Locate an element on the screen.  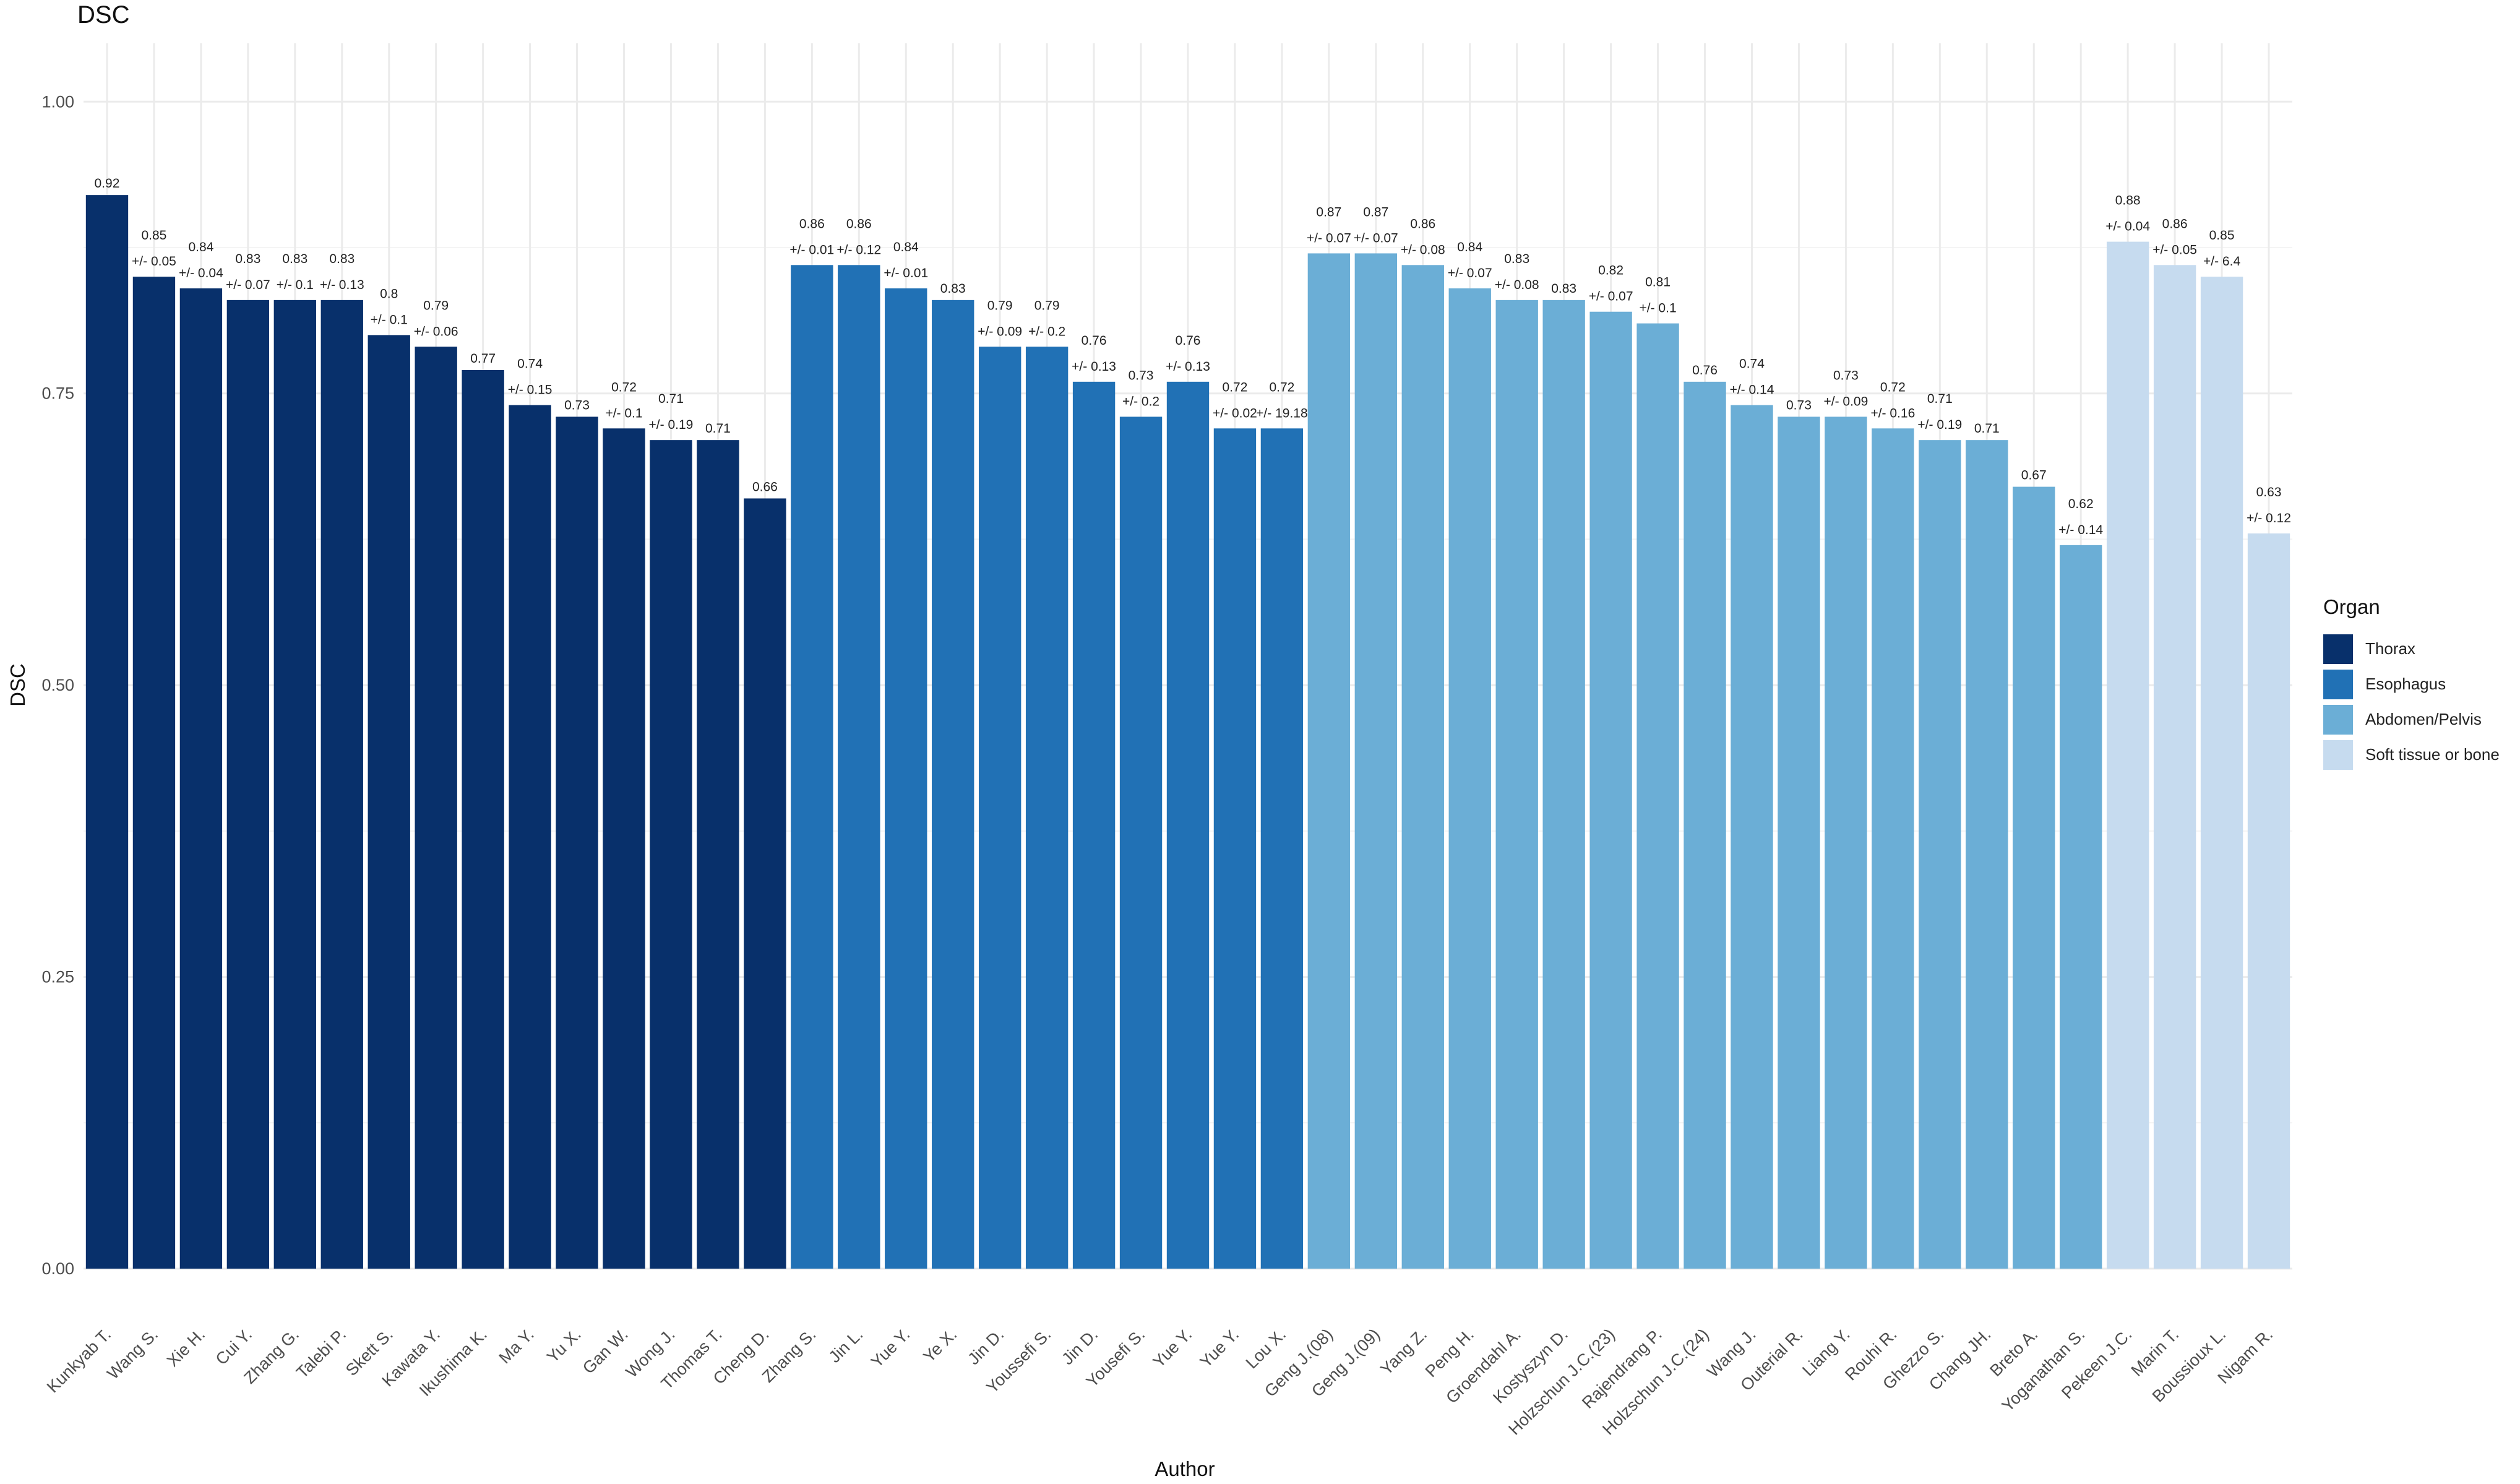
y-tick-label: 0.25 is located at coordinates (57, 977).